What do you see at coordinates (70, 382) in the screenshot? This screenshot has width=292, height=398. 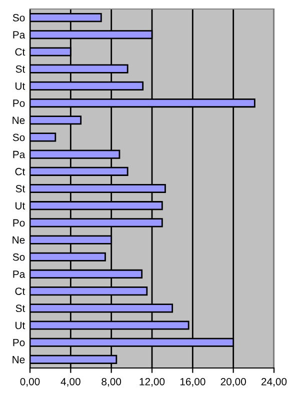 I see `x-tick-label: 4,00` at bounding box center [70, 382].